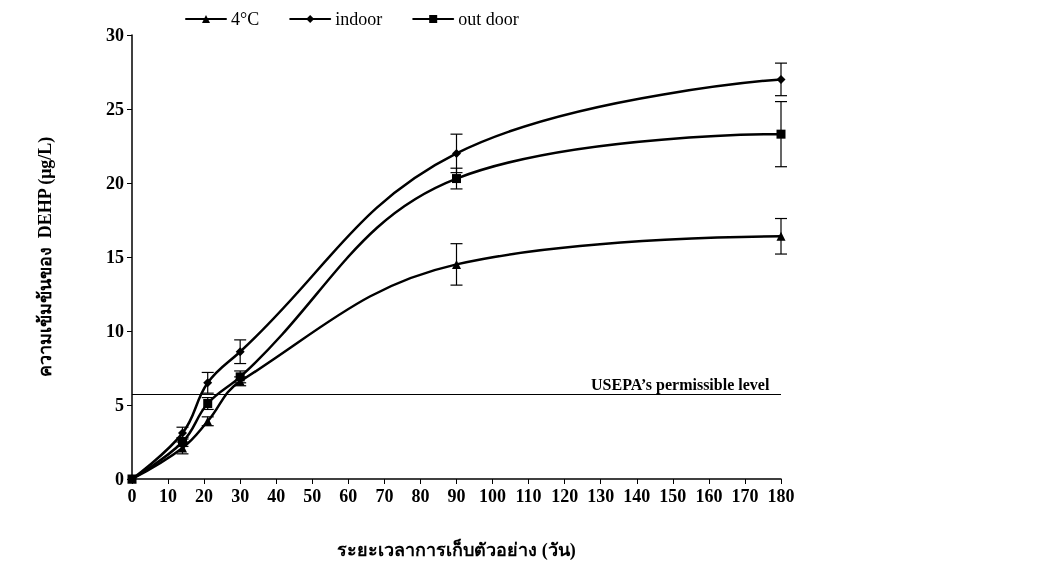 The image size is (1046, 583). What do you see at coordinates (709, 496) in the screenshot?
I see `x-tick-label: 160` at bounding box center [709, 496].